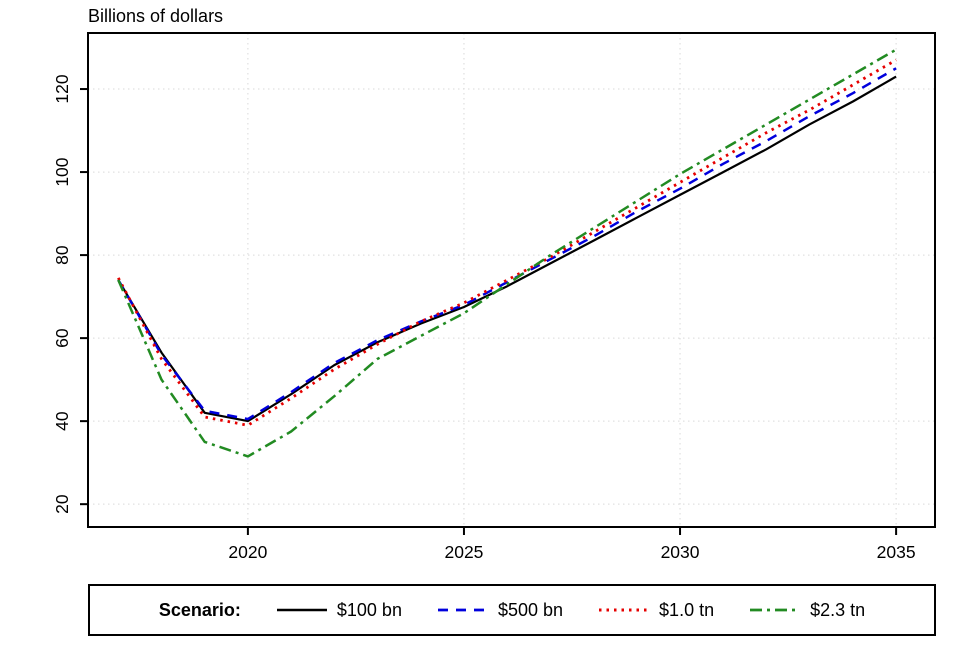 This screenshot has width=960, height=651. Describe the element at coordinates (369, 609) in the screenshot. I see `legend-item-label: $100 bn` at that location.